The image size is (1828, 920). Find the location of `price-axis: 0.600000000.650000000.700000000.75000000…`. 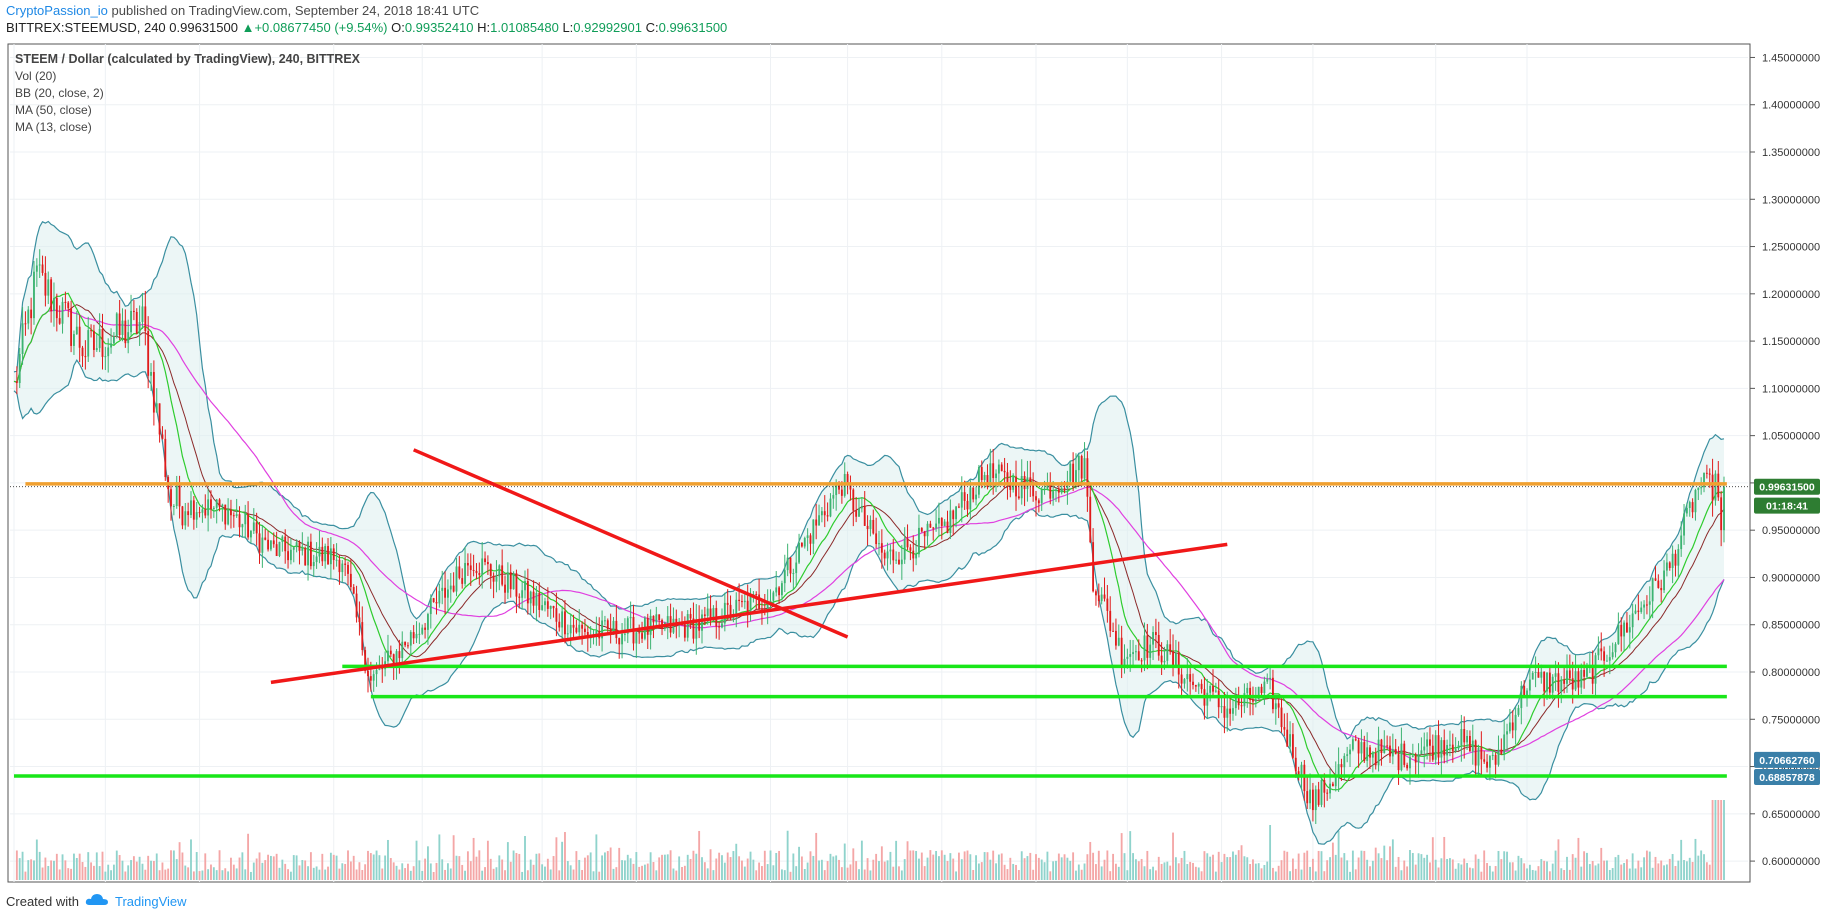

price-axis: 0.600000000.650000000.700000000.75000000… is located at coordinates (1785, 460).